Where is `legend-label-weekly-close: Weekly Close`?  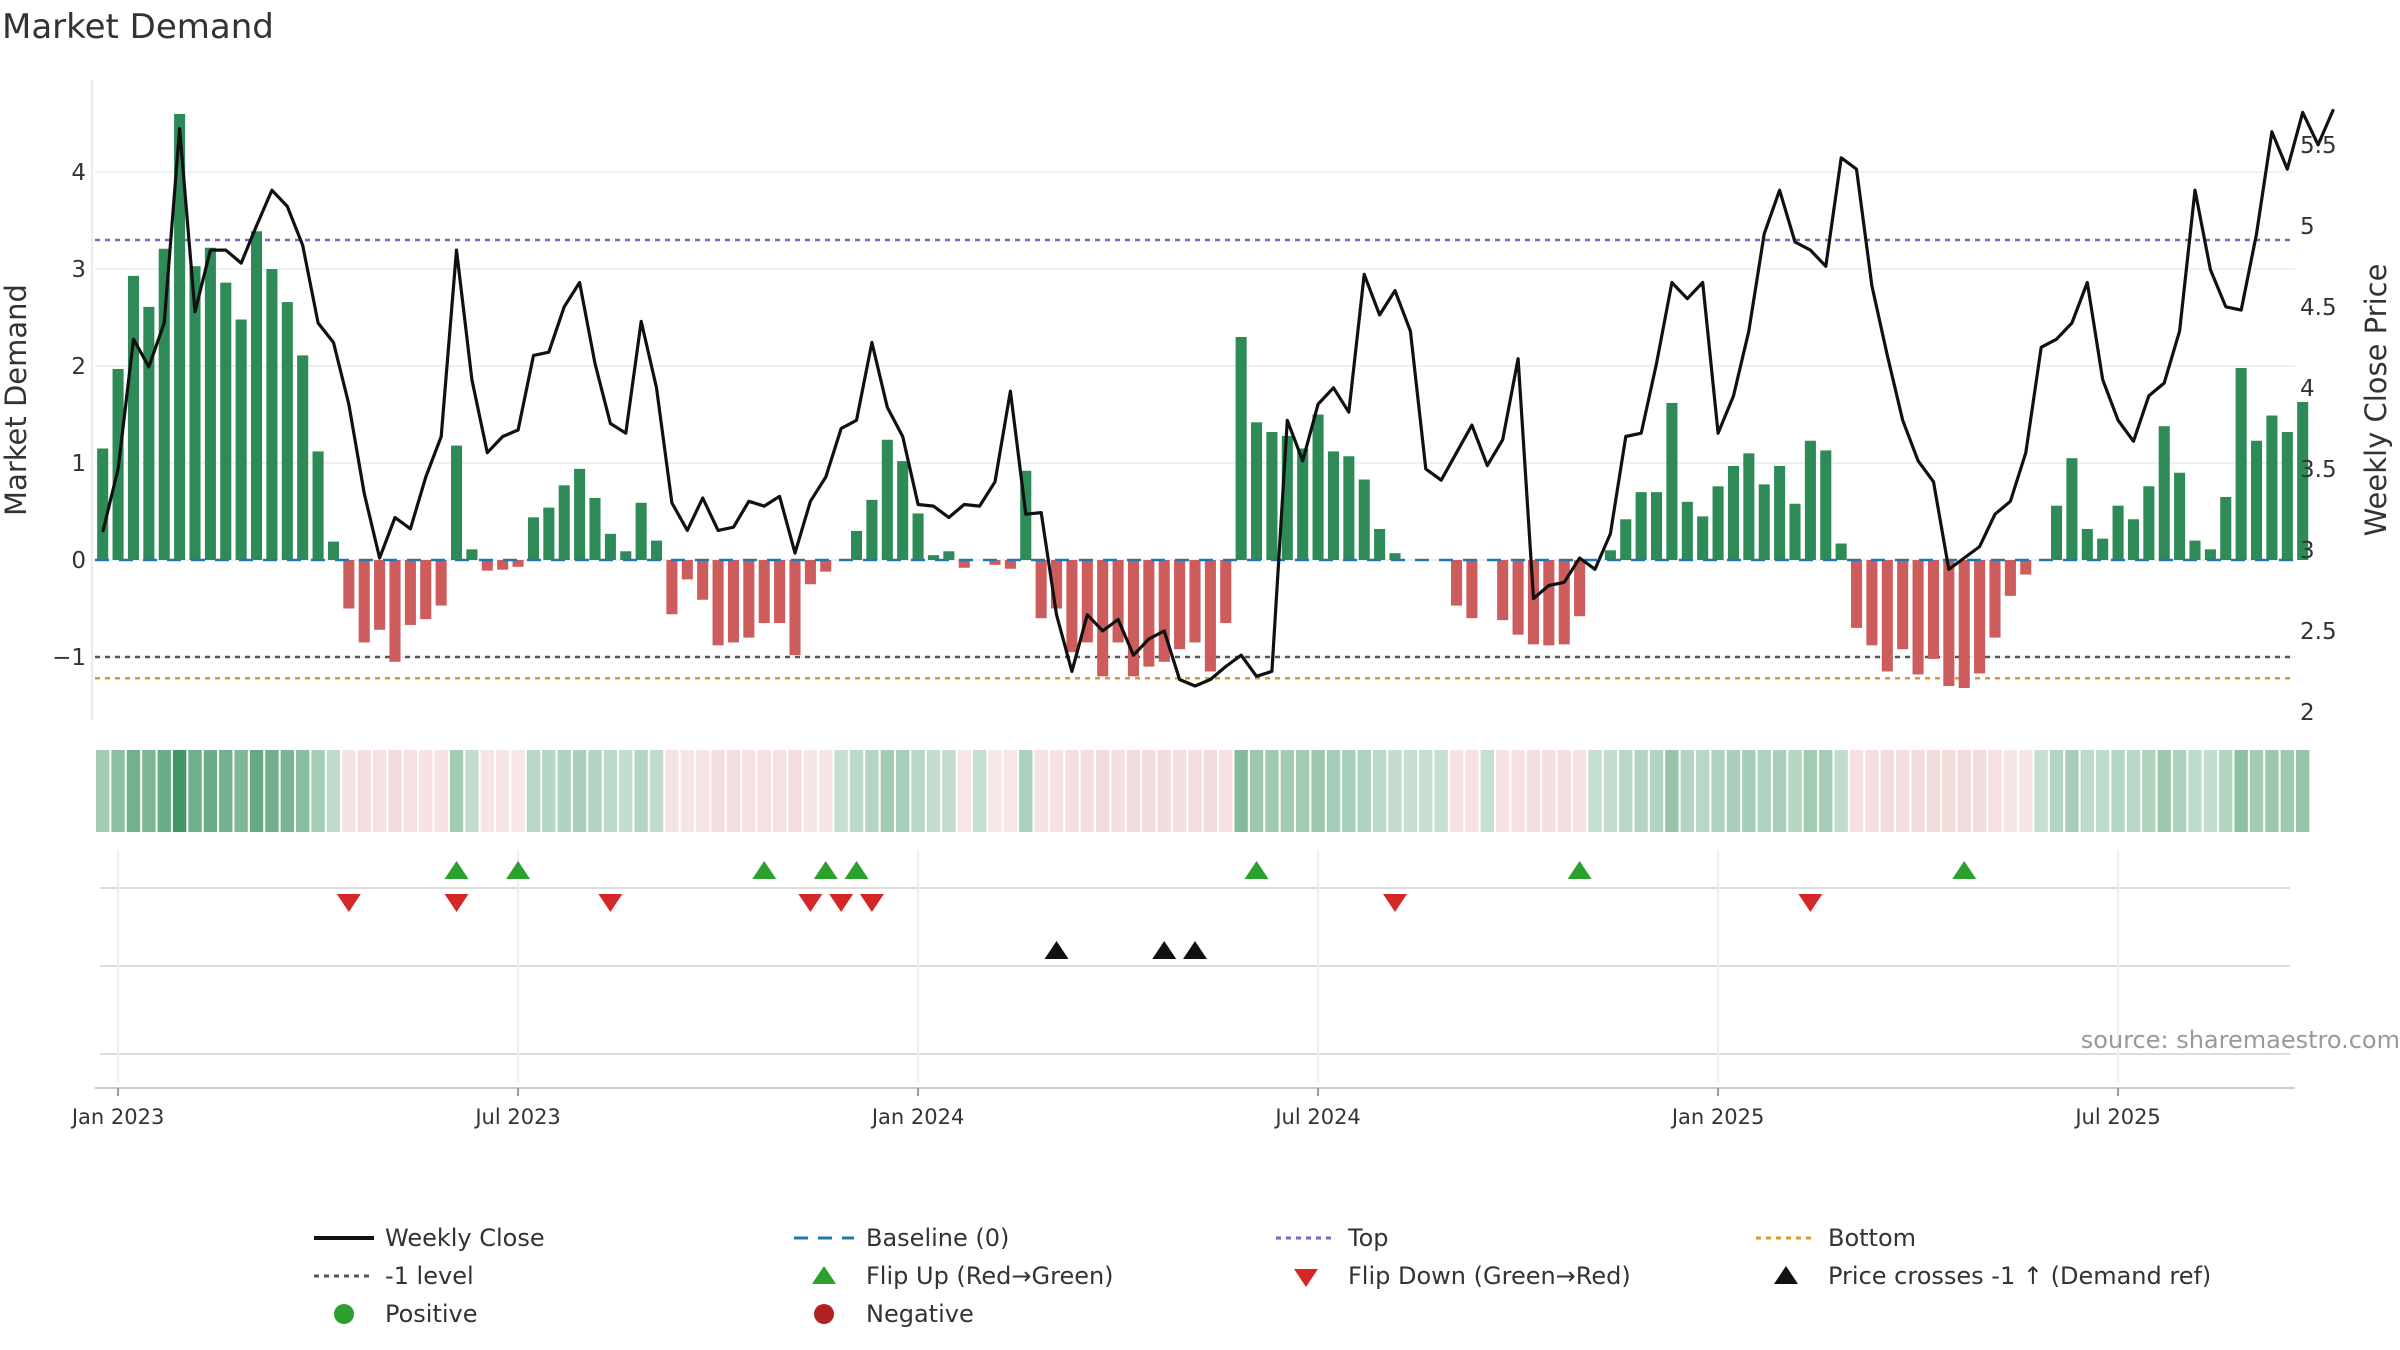 legend-label-weekly-close: Weekly Close is located at coordinates (465, 1238).